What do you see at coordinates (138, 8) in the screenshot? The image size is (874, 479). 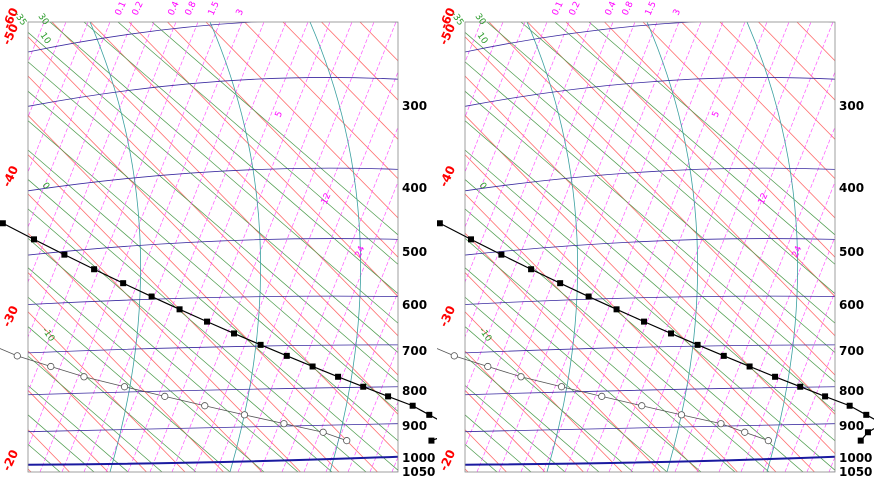 I see `mixing-ratio-label: 0.2` at bounding box center [138, 8].